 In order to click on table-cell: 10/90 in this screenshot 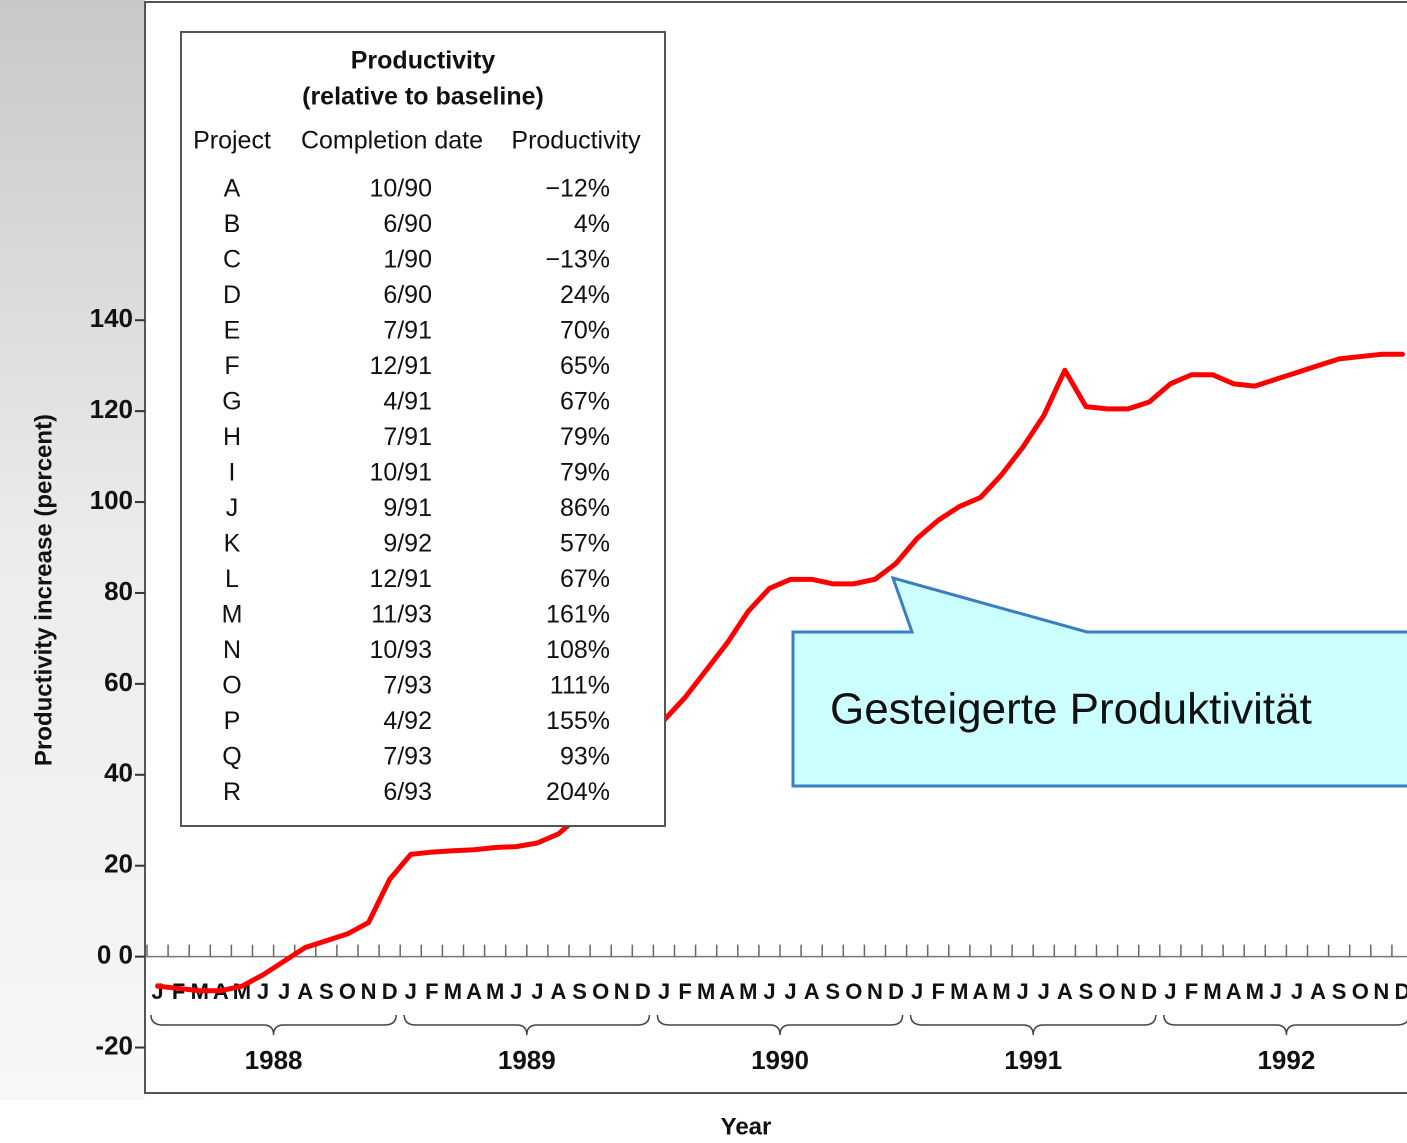, I will do `click(400, 189)`.